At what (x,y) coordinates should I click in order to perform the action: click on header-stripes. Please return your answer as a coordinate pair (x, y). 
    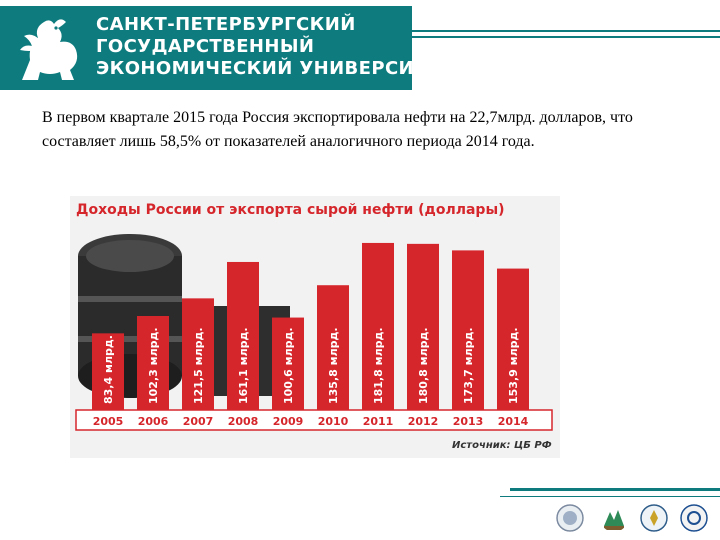
    Looking at the image, I should click on (525, 34).